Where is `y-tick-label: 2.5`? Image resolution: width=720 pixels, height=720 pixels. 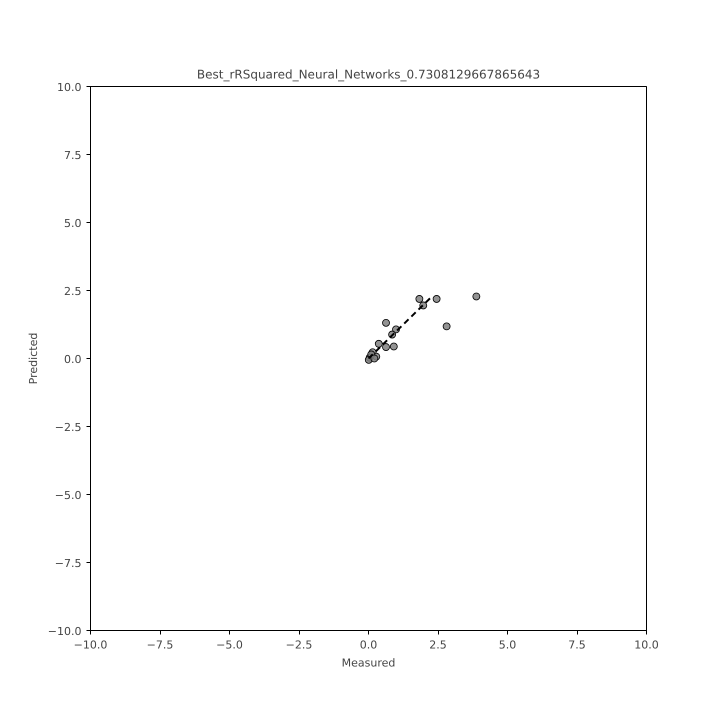 y-tick-label: 2.5 is located at coordinates (73, 291).